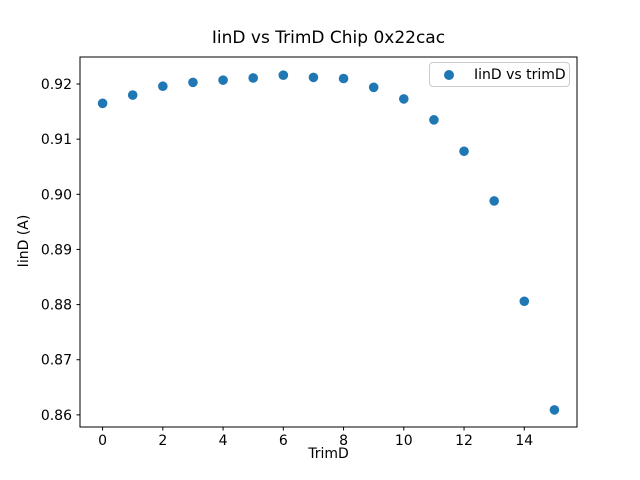 The image size is (640, 480). What do you see at coordinates (223, 441) in the screenshot?
I see `x-tick-label: 4` at bounding box center [223, 441].